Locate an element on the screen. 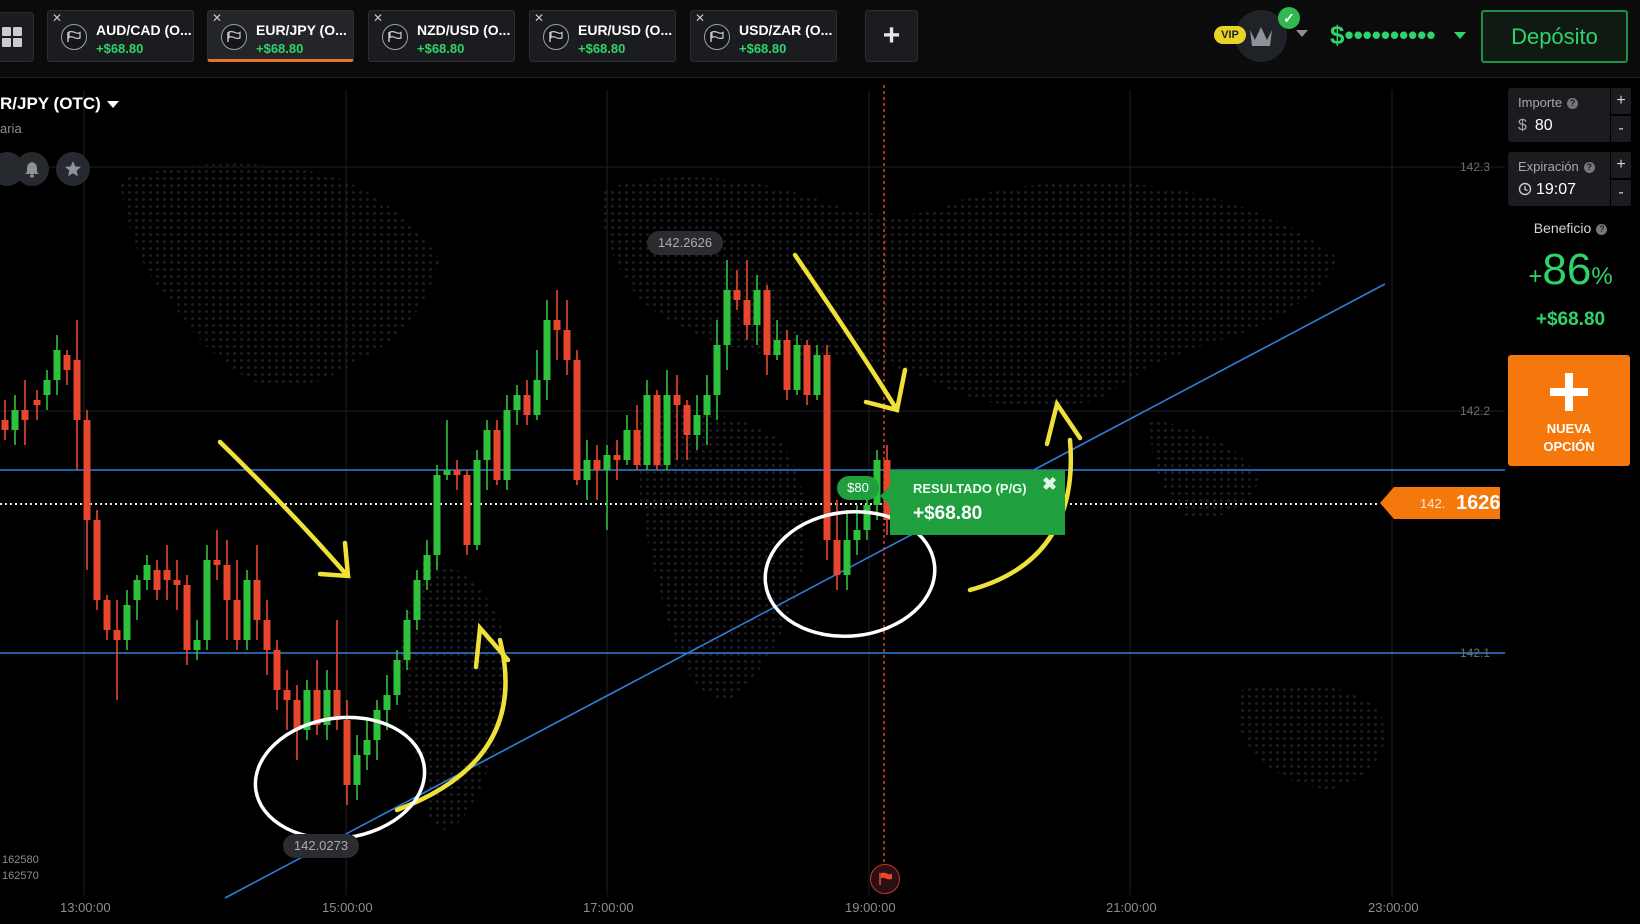 This screenshot has height=924, width=1640. favorite-button is located at coordinates (73, 169).